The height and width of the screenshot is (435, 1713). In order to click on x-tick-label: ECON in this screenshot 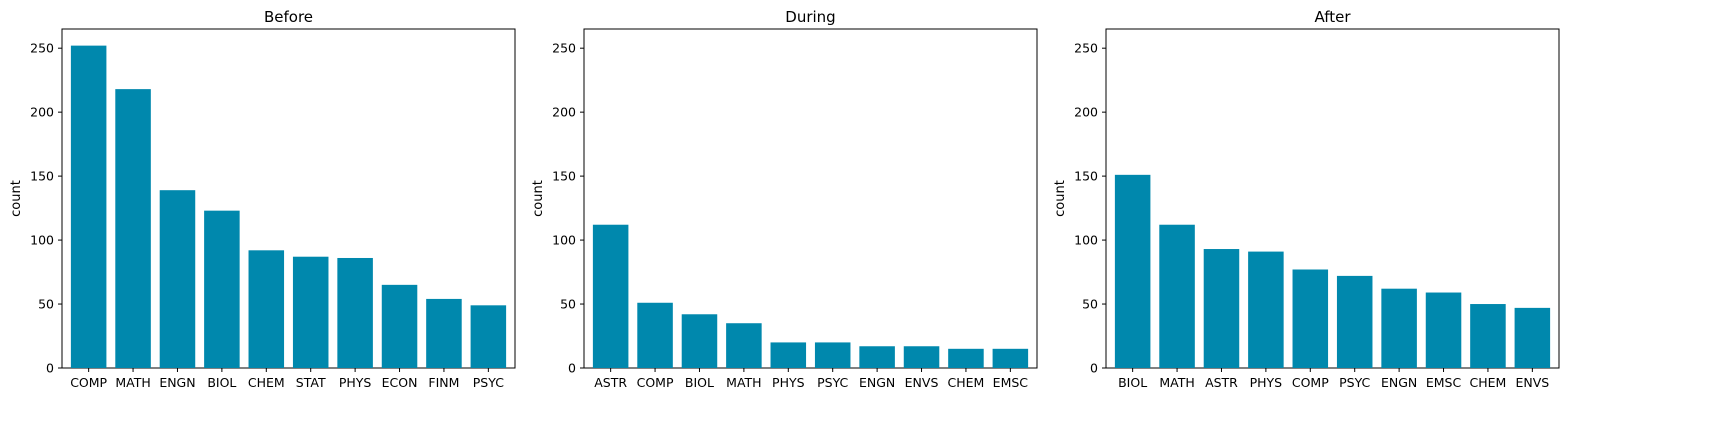, I will do `click(400, 382)`.